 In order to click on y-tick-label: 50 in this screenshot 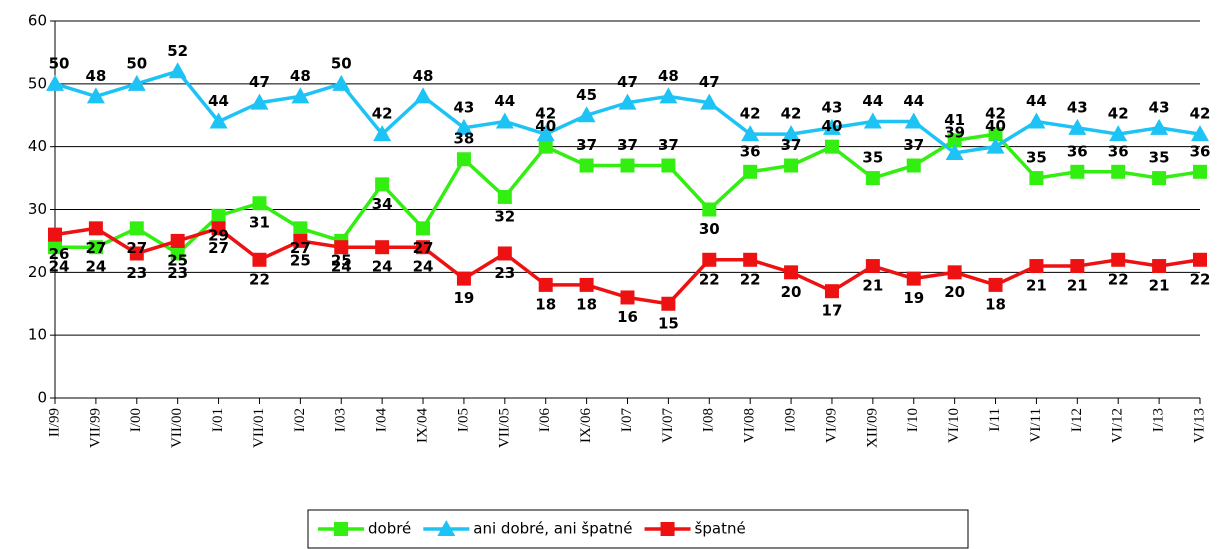, I will do `click(37, 83)`.